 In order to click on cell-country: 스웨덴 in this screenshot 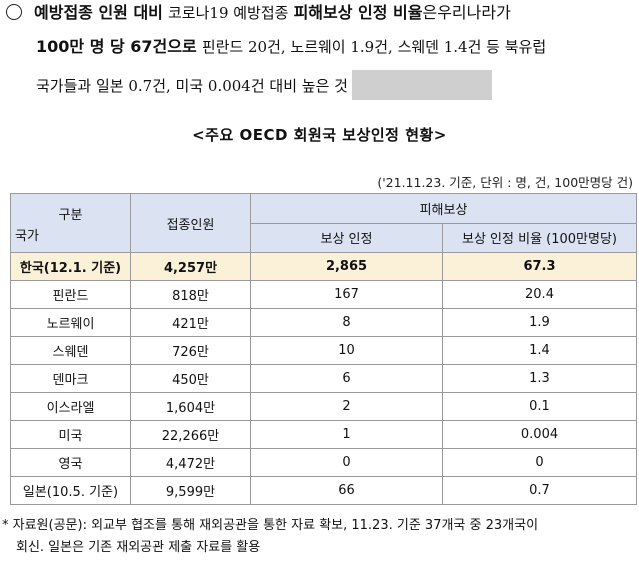, I will do `click(70, 350)`.